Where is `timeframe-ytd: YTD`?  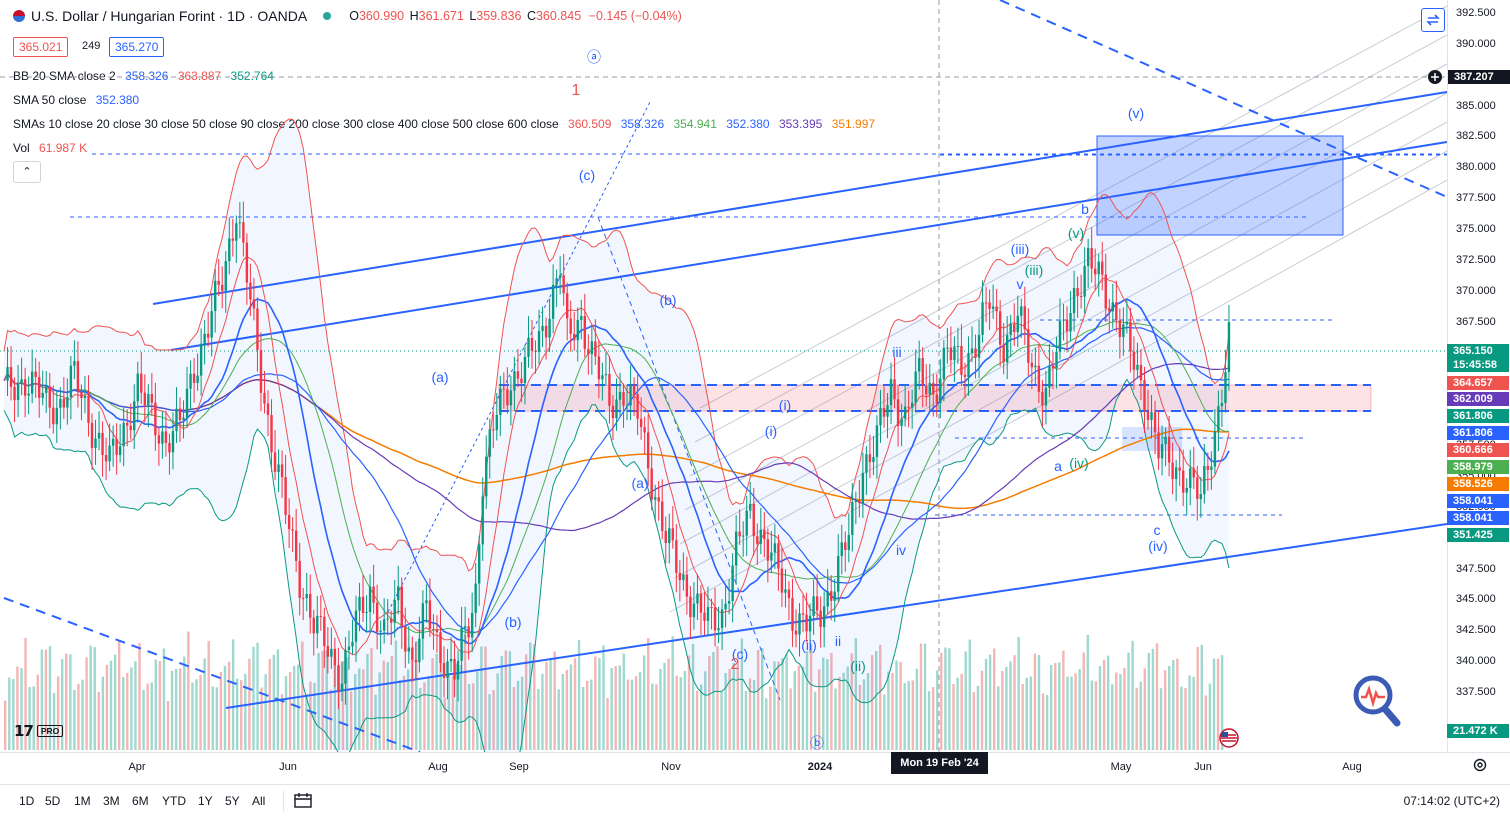
timeframe-ytd: YTD is located at coordinates (174, 801).